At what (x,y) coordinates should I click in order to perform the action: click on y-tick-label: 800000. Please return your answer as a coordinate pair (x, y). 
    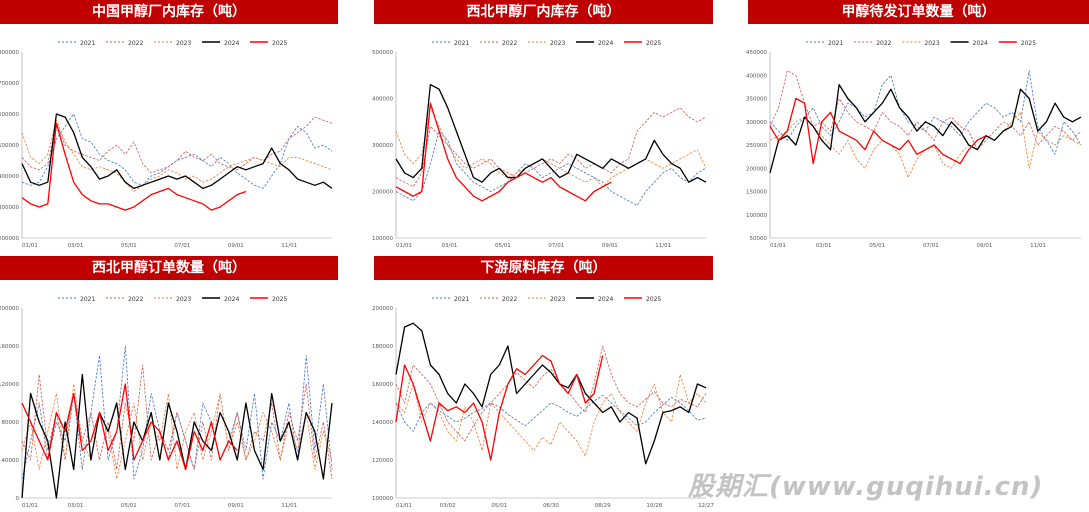
    Looking at the image, I should click on (9, 53).